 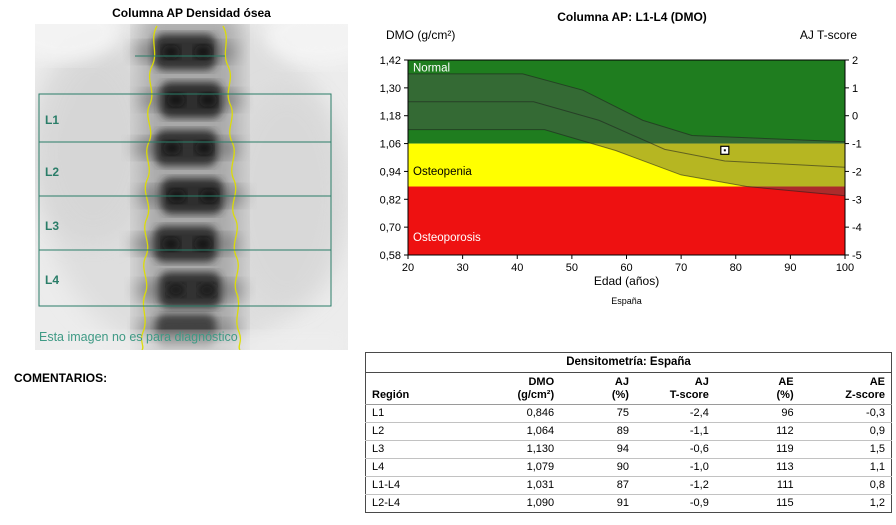 I want to click on scan-disclaimer: Esta imagen no es para diagnóstico, so click(x=138, y=337).